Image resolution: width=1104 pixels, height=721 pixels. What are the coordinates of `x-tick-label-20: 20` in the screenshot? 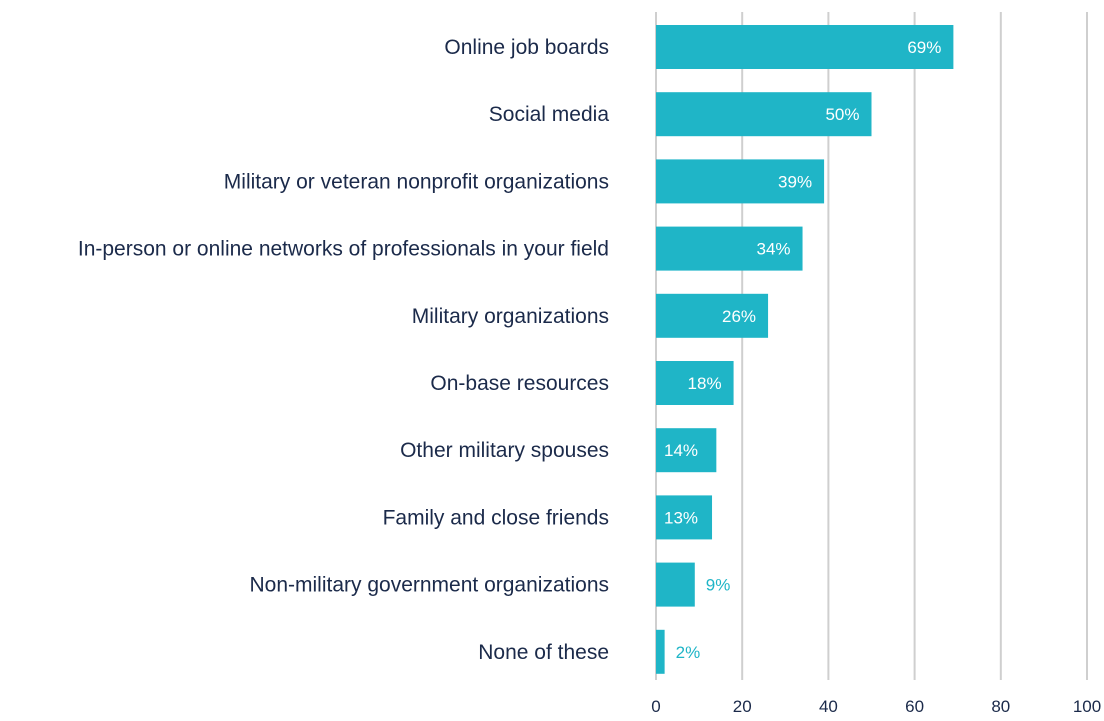 It's located at (742, 706).